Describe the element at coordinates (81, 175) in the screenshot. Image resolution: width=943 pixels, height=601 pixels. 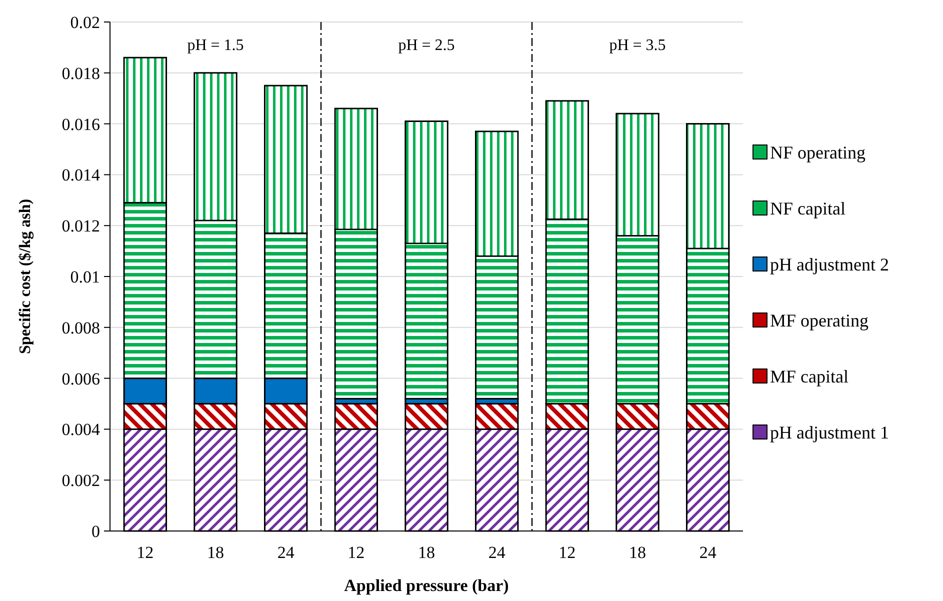
I see `y-tick-label: 0.014` at that location.